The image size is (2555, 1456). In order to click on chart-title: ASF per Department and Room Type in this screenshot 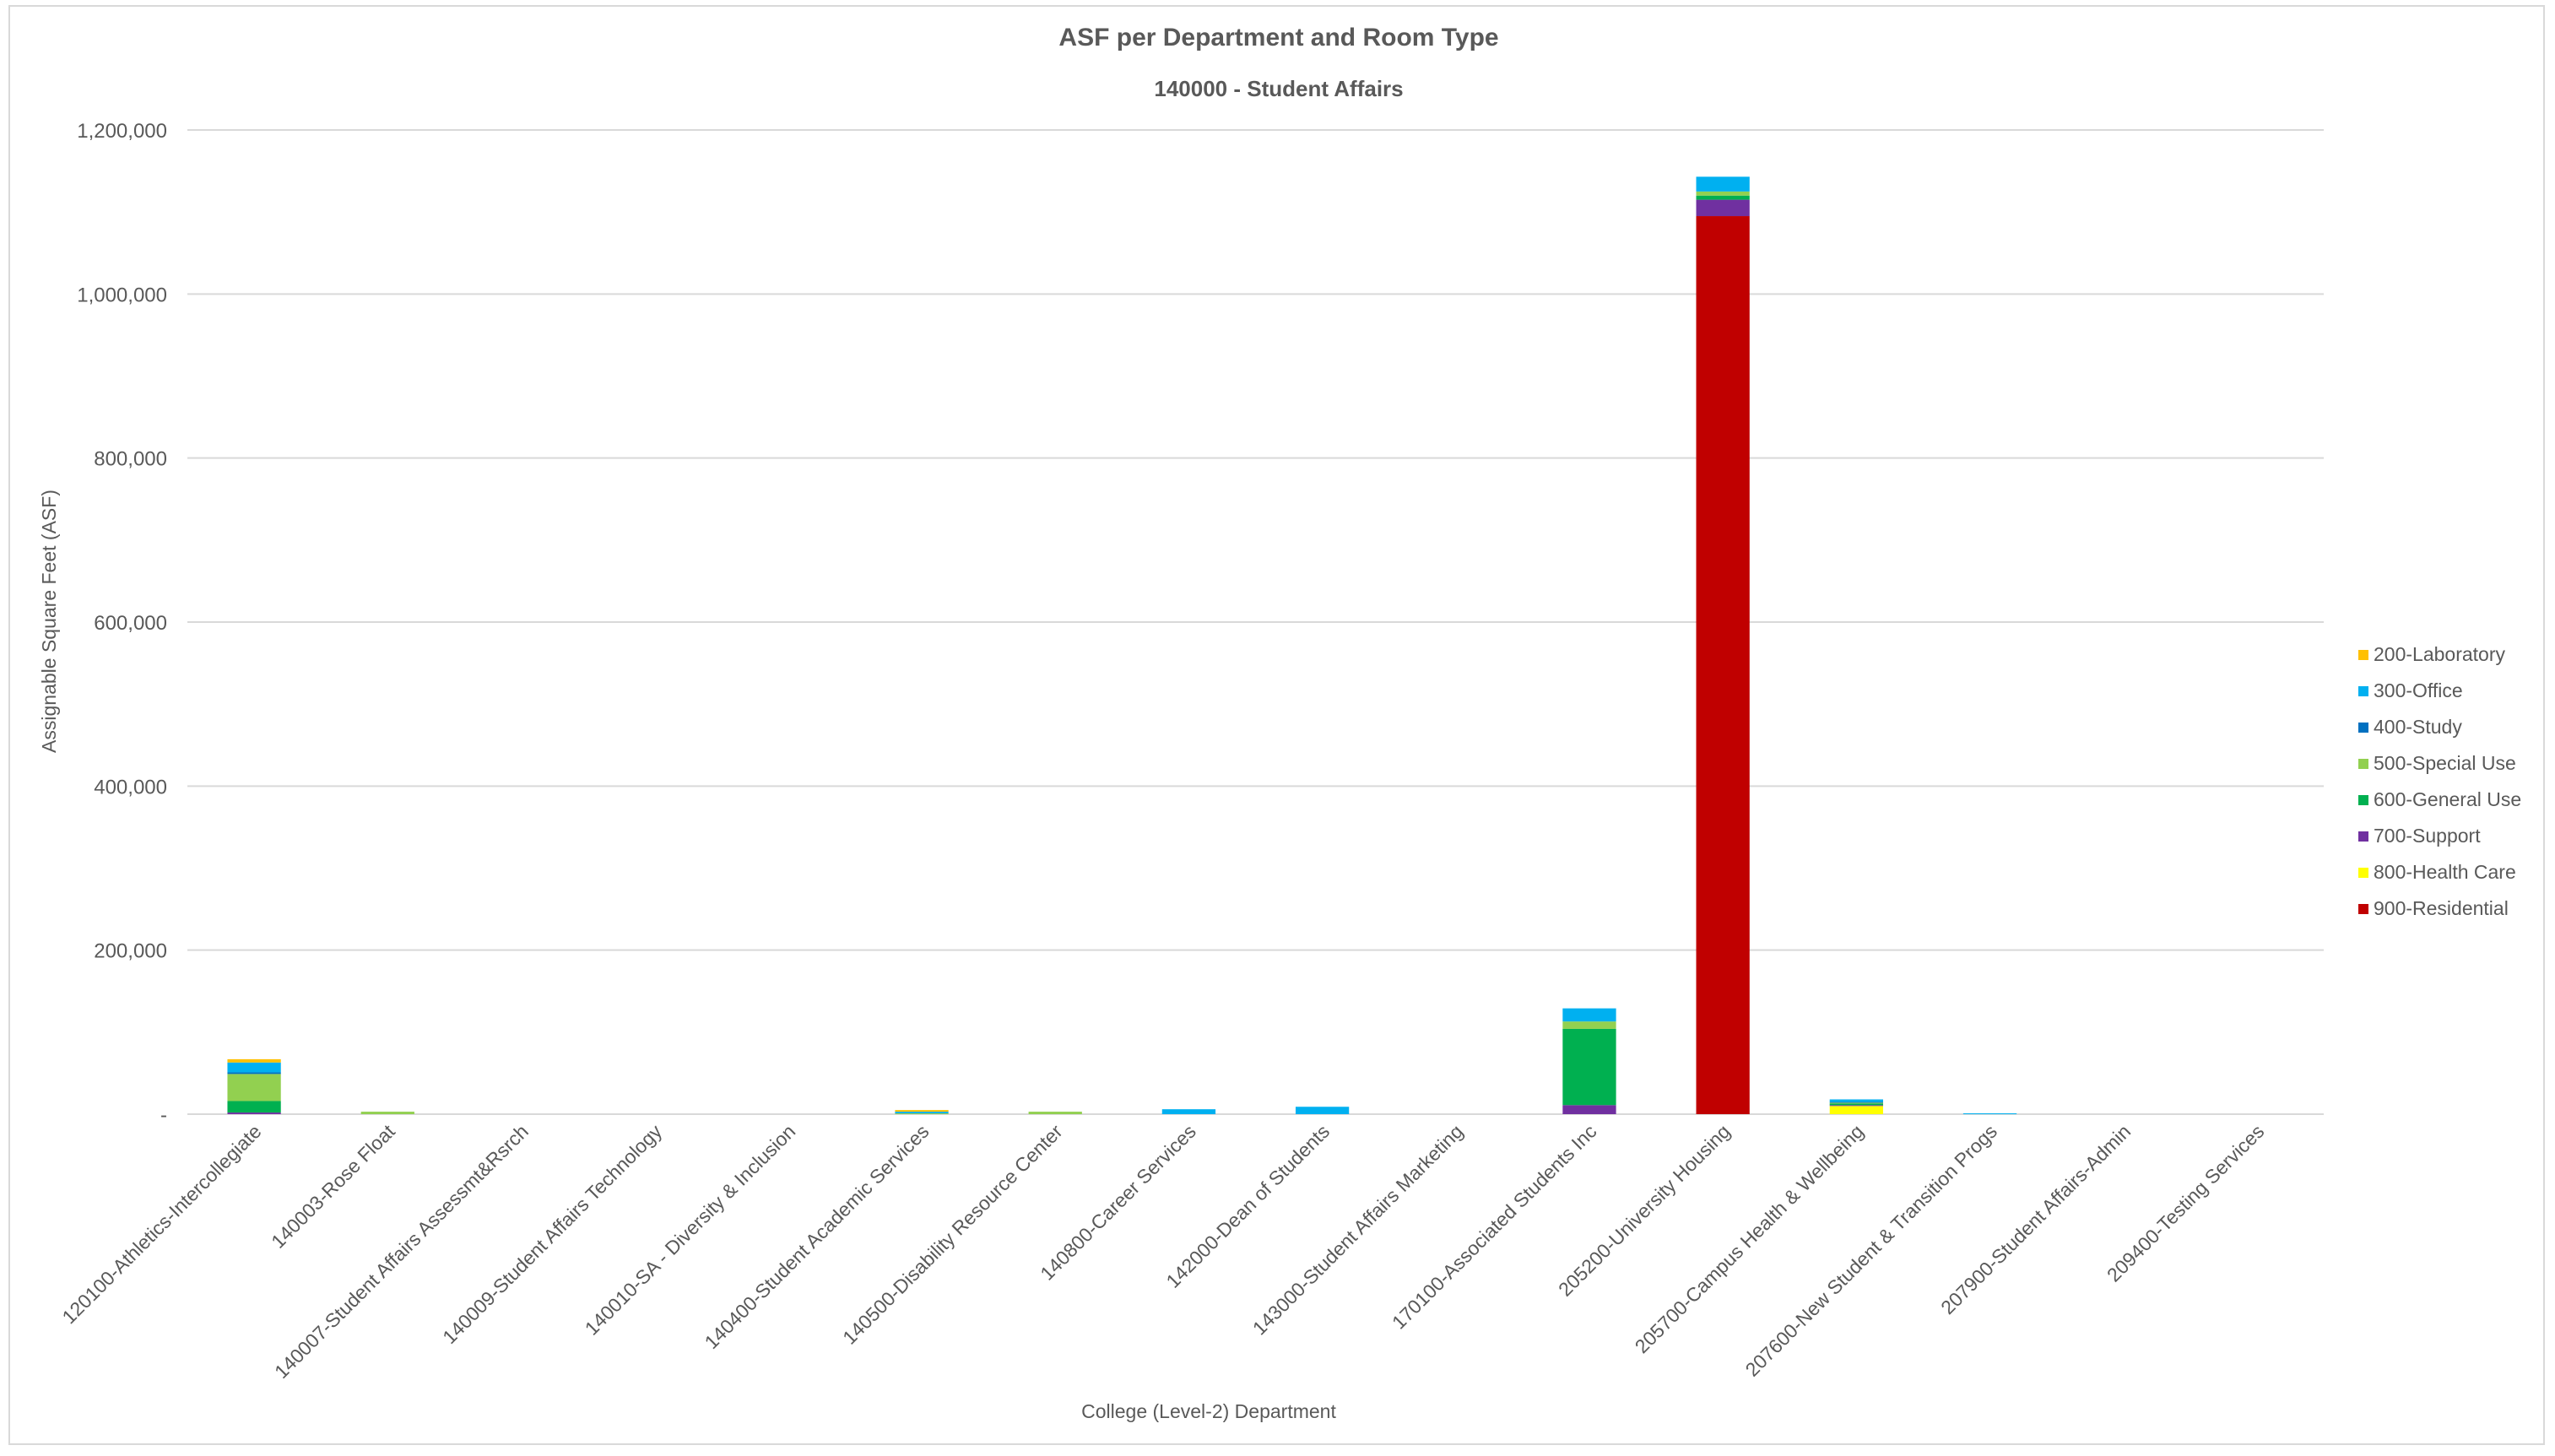, I will do `click(1278, 37)`.